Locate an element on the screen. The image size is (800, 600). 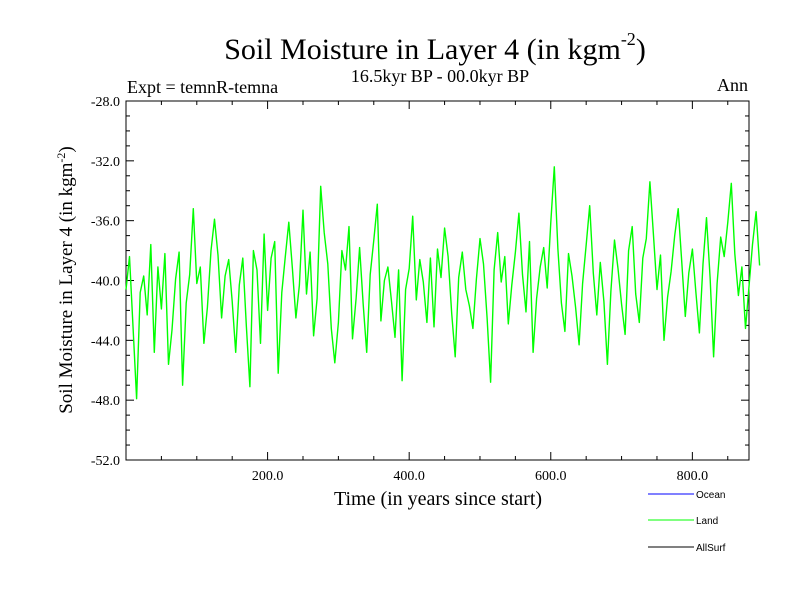
legend-land-label: Land is located at coordinates (707, 521).